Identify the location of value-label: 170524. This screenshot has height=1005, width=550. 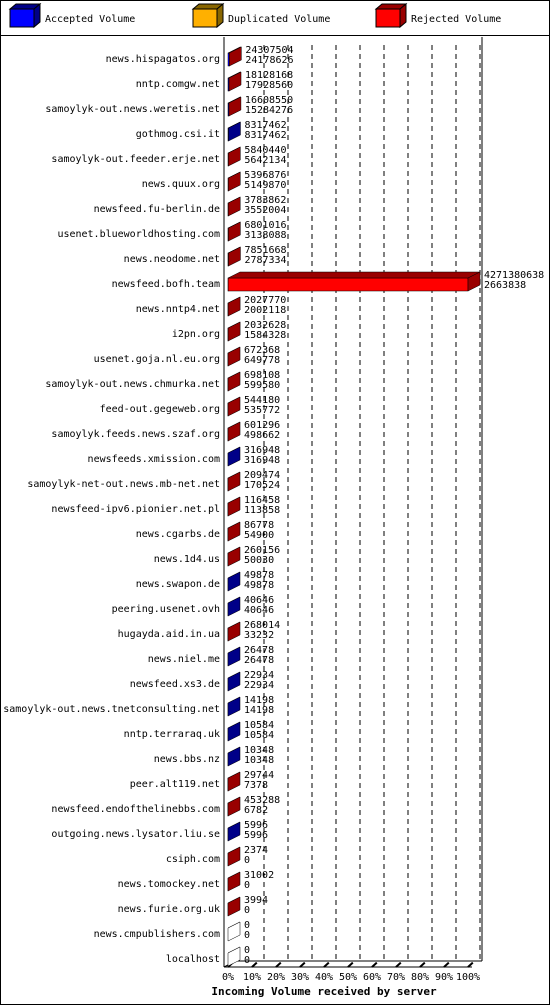
(262, 485).